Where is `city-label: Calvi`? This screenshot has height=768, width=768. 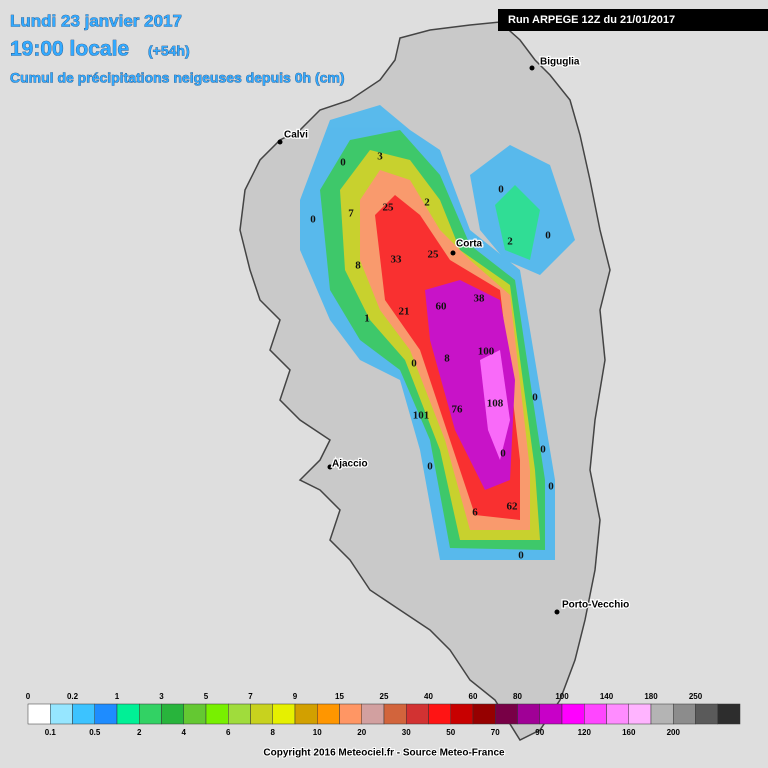 city-label: Calvi is located at coordinates (296, 135).